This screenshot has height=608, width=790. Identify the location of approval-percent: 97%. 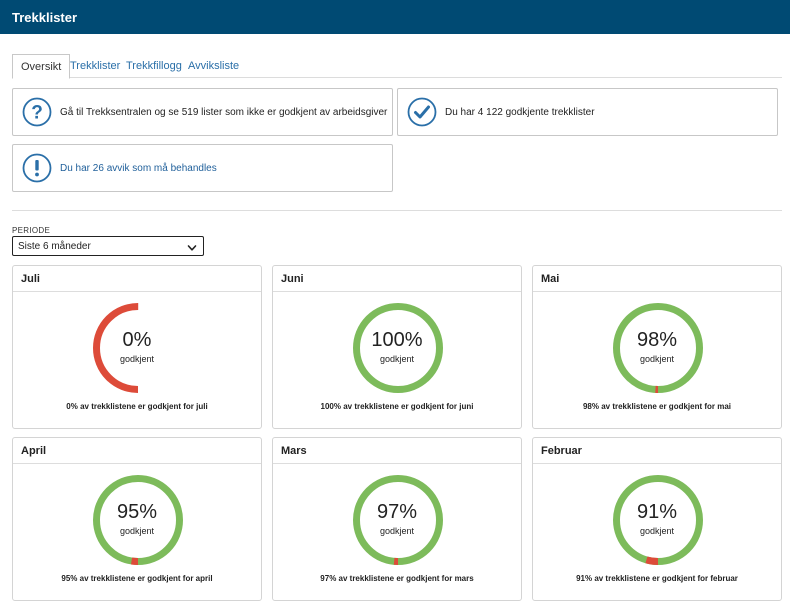
(397, 512).